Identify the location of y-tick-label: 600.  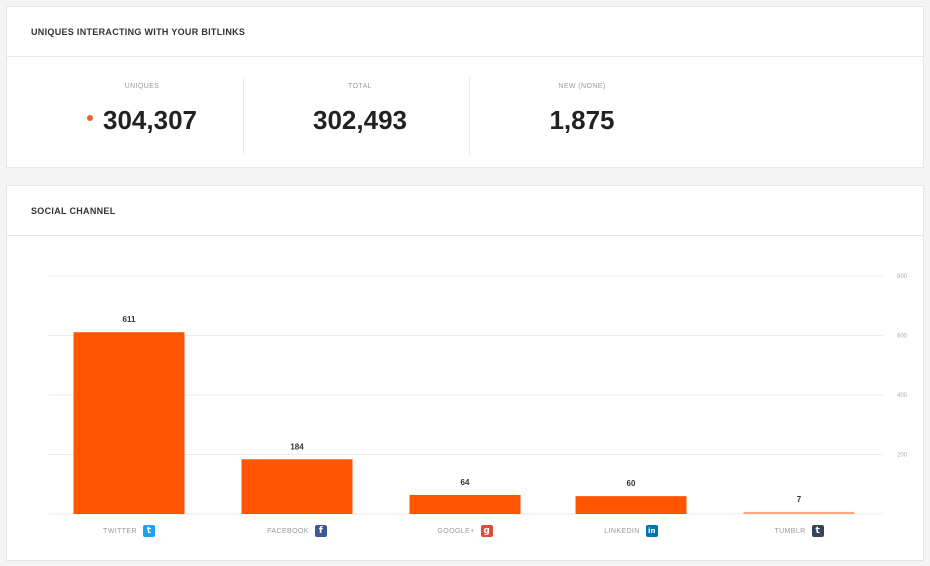
(902, 337).